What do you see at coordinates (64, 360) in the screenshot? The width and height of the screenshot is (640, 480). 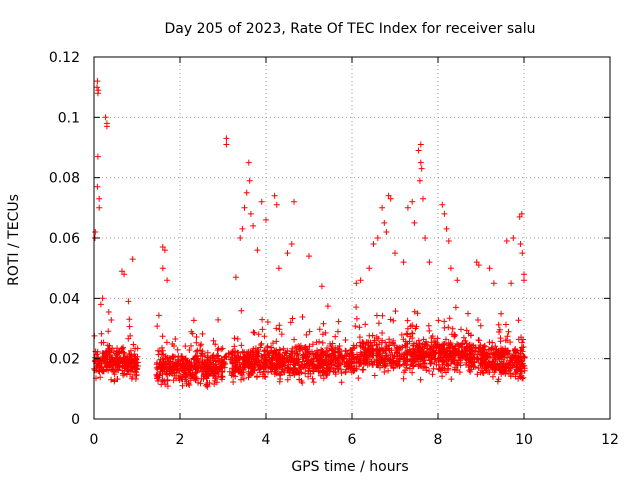 I see `y-tick-label: 0.02` at bounding box center [64, 360].